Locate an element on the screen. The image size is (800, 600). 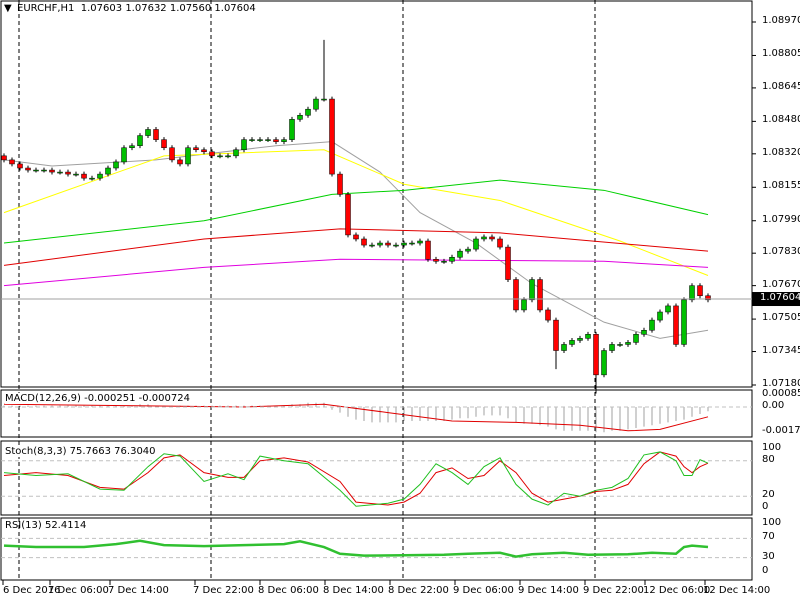
current-price-box is located at coordinates (776, 299).